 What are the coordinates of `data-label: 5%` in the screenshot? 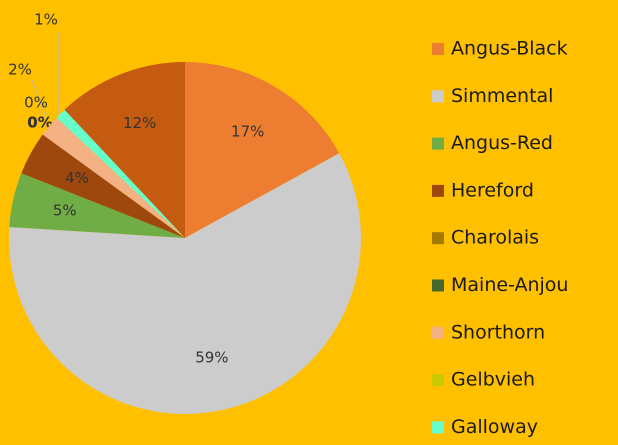 It's located at (65, 211).